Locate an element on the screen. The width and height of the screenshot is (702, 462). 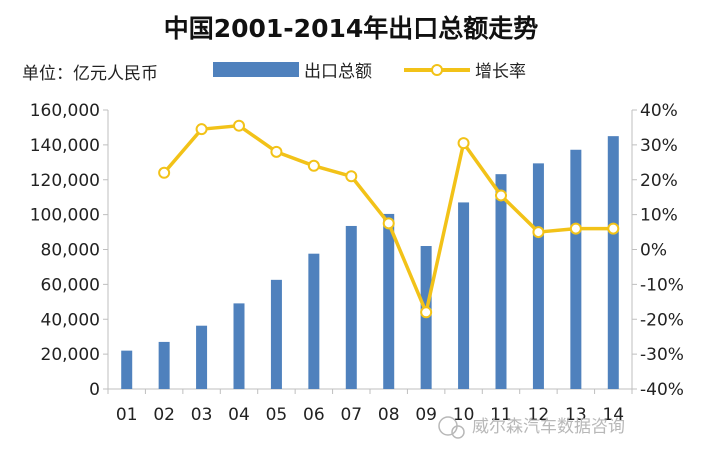
left-tick-label: 0 is located at coordinates (94, 390).